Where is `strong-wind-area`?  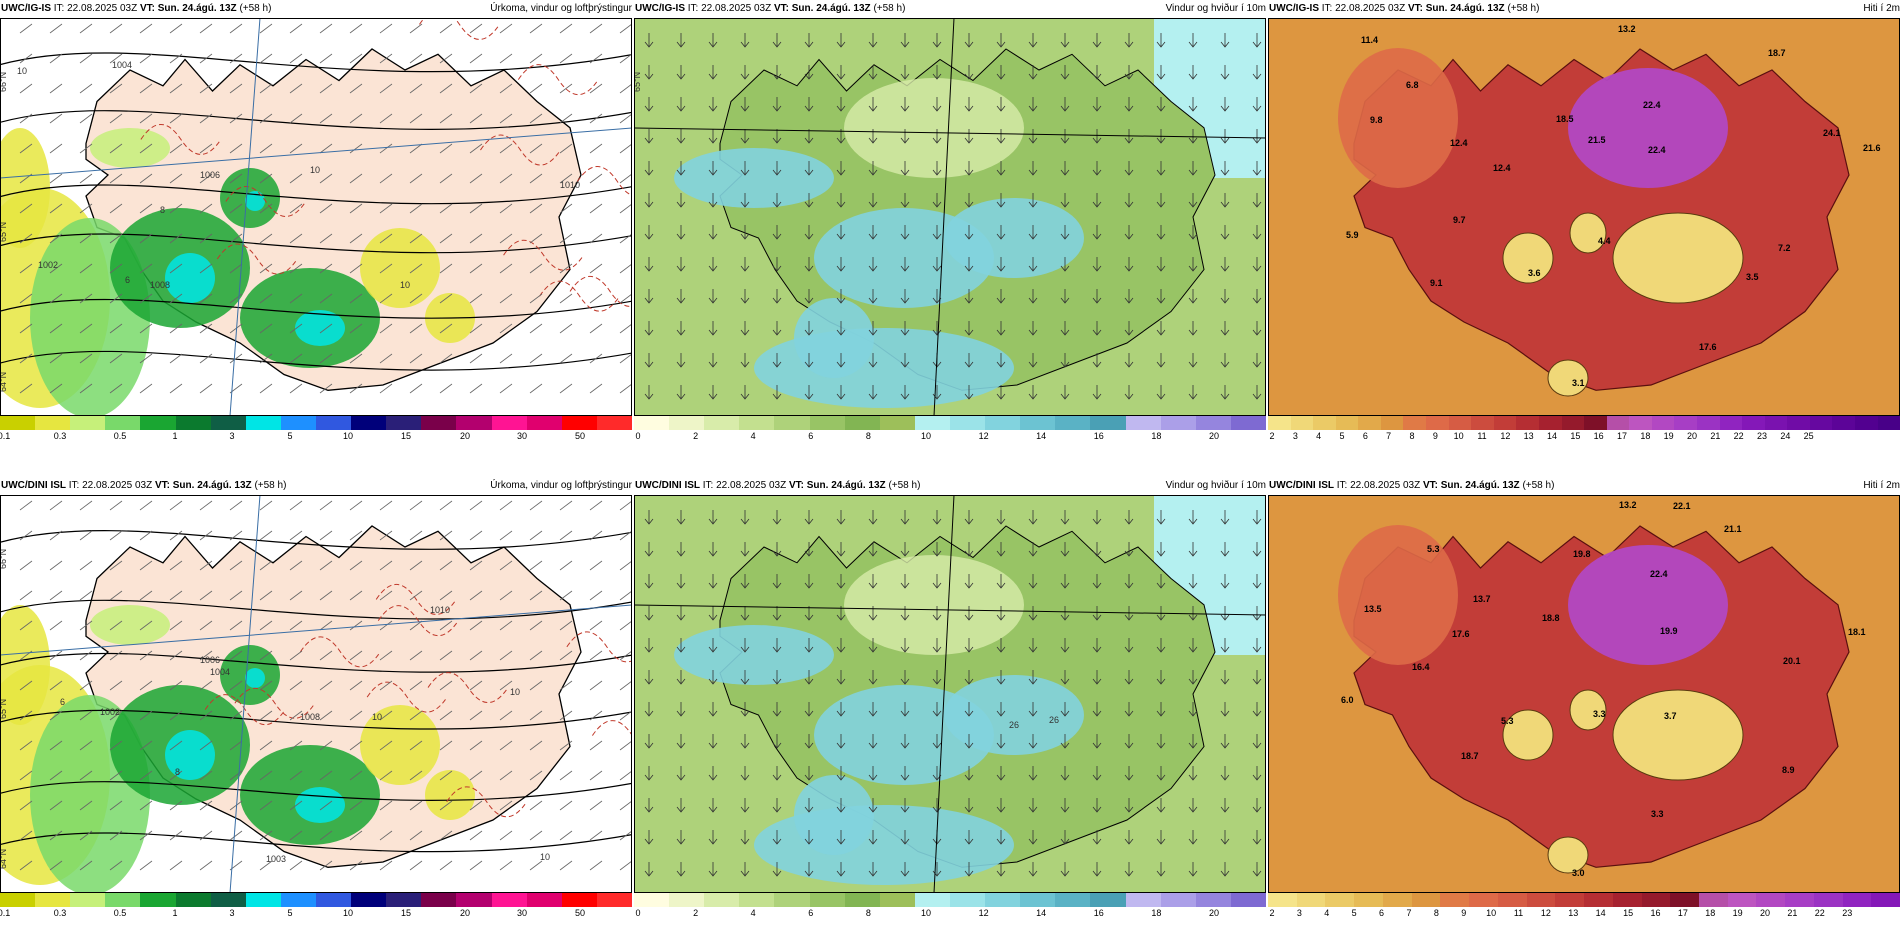
strong-wind-area is located at coordinates (884, 845).